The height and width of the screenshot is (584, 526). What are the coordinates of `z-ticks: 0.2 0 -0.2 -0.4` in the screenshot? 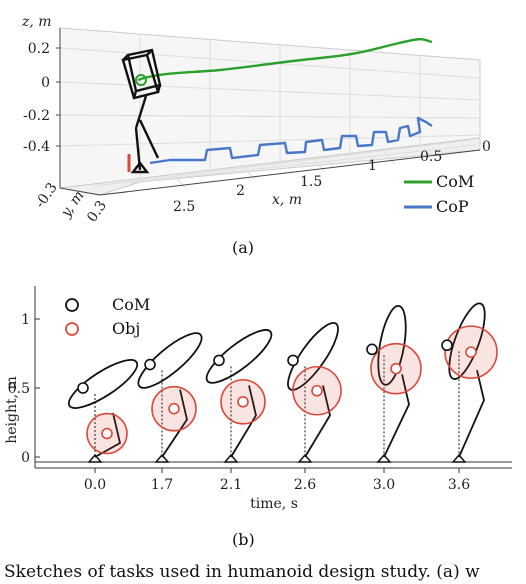 It's located at (41, 98).